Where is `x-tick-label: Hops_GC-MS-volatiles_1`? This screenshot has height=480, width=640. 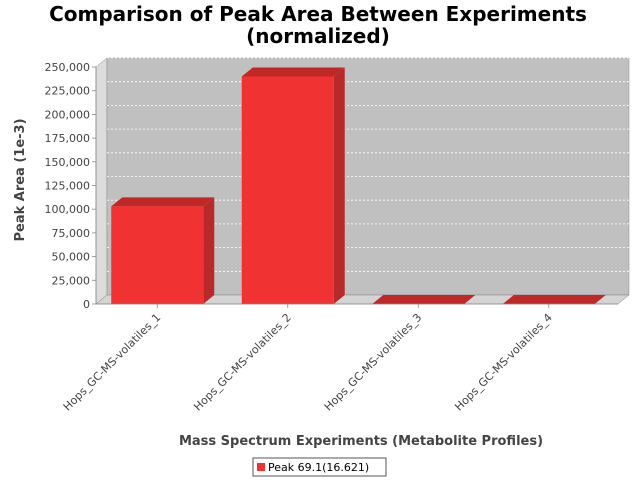
x-tick-label: Hops_GC-MS-volatiles_1 is located at coordinates (112, 362).